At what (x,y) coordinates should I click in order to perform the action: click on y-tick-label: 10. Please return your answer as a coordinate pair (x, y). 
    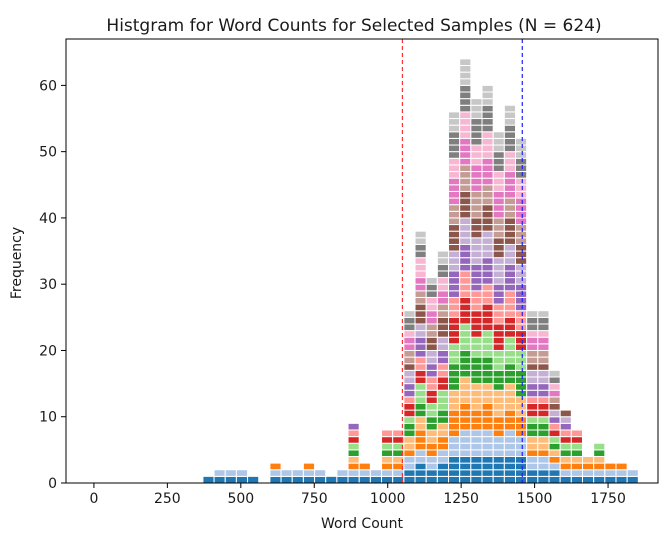
    Looking at the image, I should click on (48, 418).